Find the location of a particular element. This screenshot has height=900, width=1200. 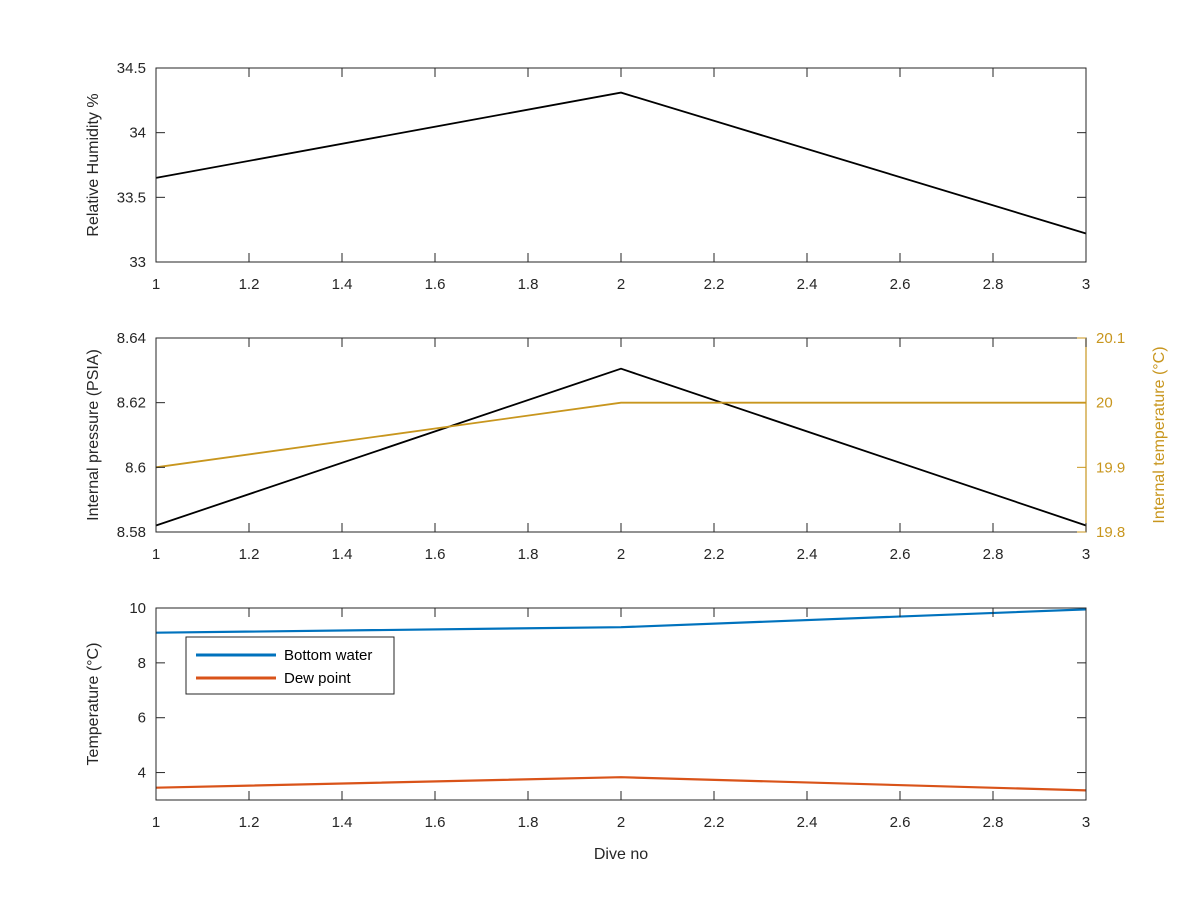

temperature-y-axis-label: Temperature (°C) is located at coordinates (93, 704).